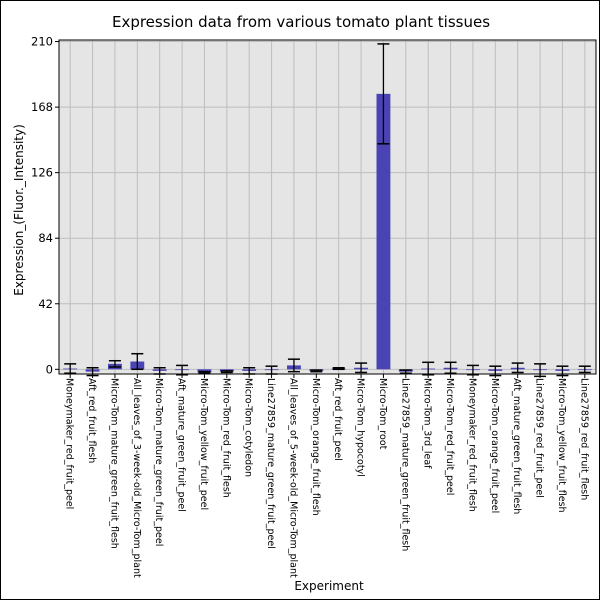  What do you see at coordinates (539, 438) in the screenshot?
I see `x-tick-label: Line27859_red_fruit_peel` at bounding box center [539, 438].